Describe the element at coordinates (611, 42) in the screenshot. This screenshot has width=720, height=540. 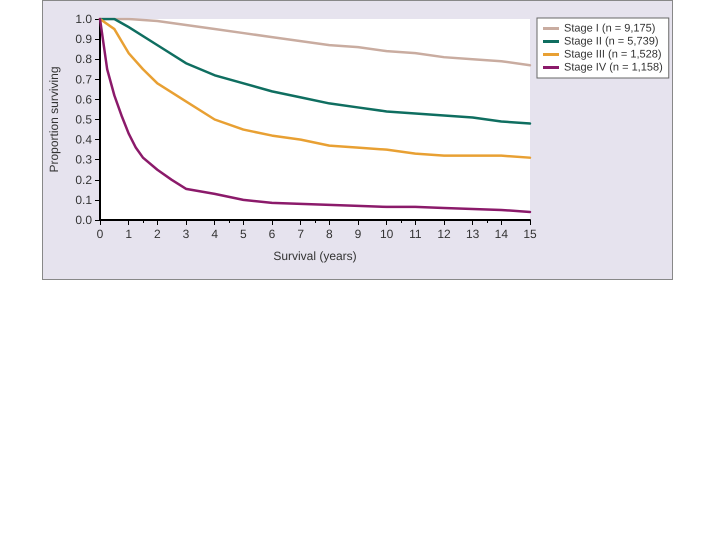
I see `legend-label: Stage II (n = 5,739)` at that location.